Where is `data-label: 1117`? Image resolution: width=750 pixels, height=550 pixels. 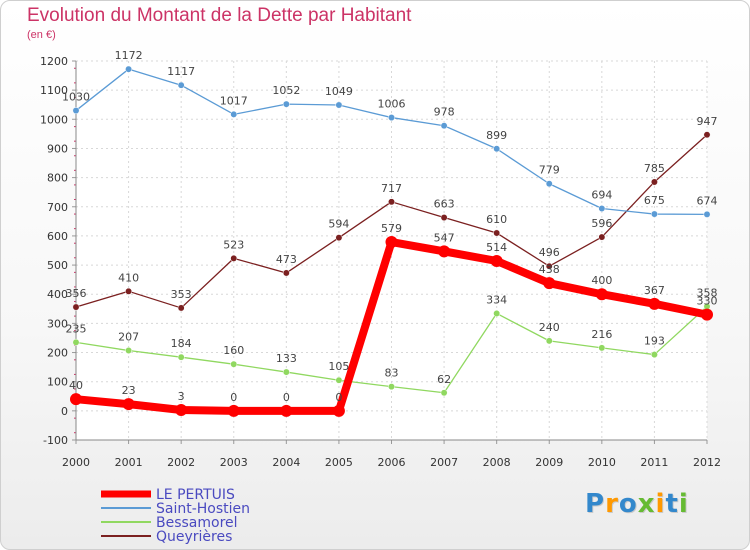 data-label: 1117 is located at coordinates (181, 71).